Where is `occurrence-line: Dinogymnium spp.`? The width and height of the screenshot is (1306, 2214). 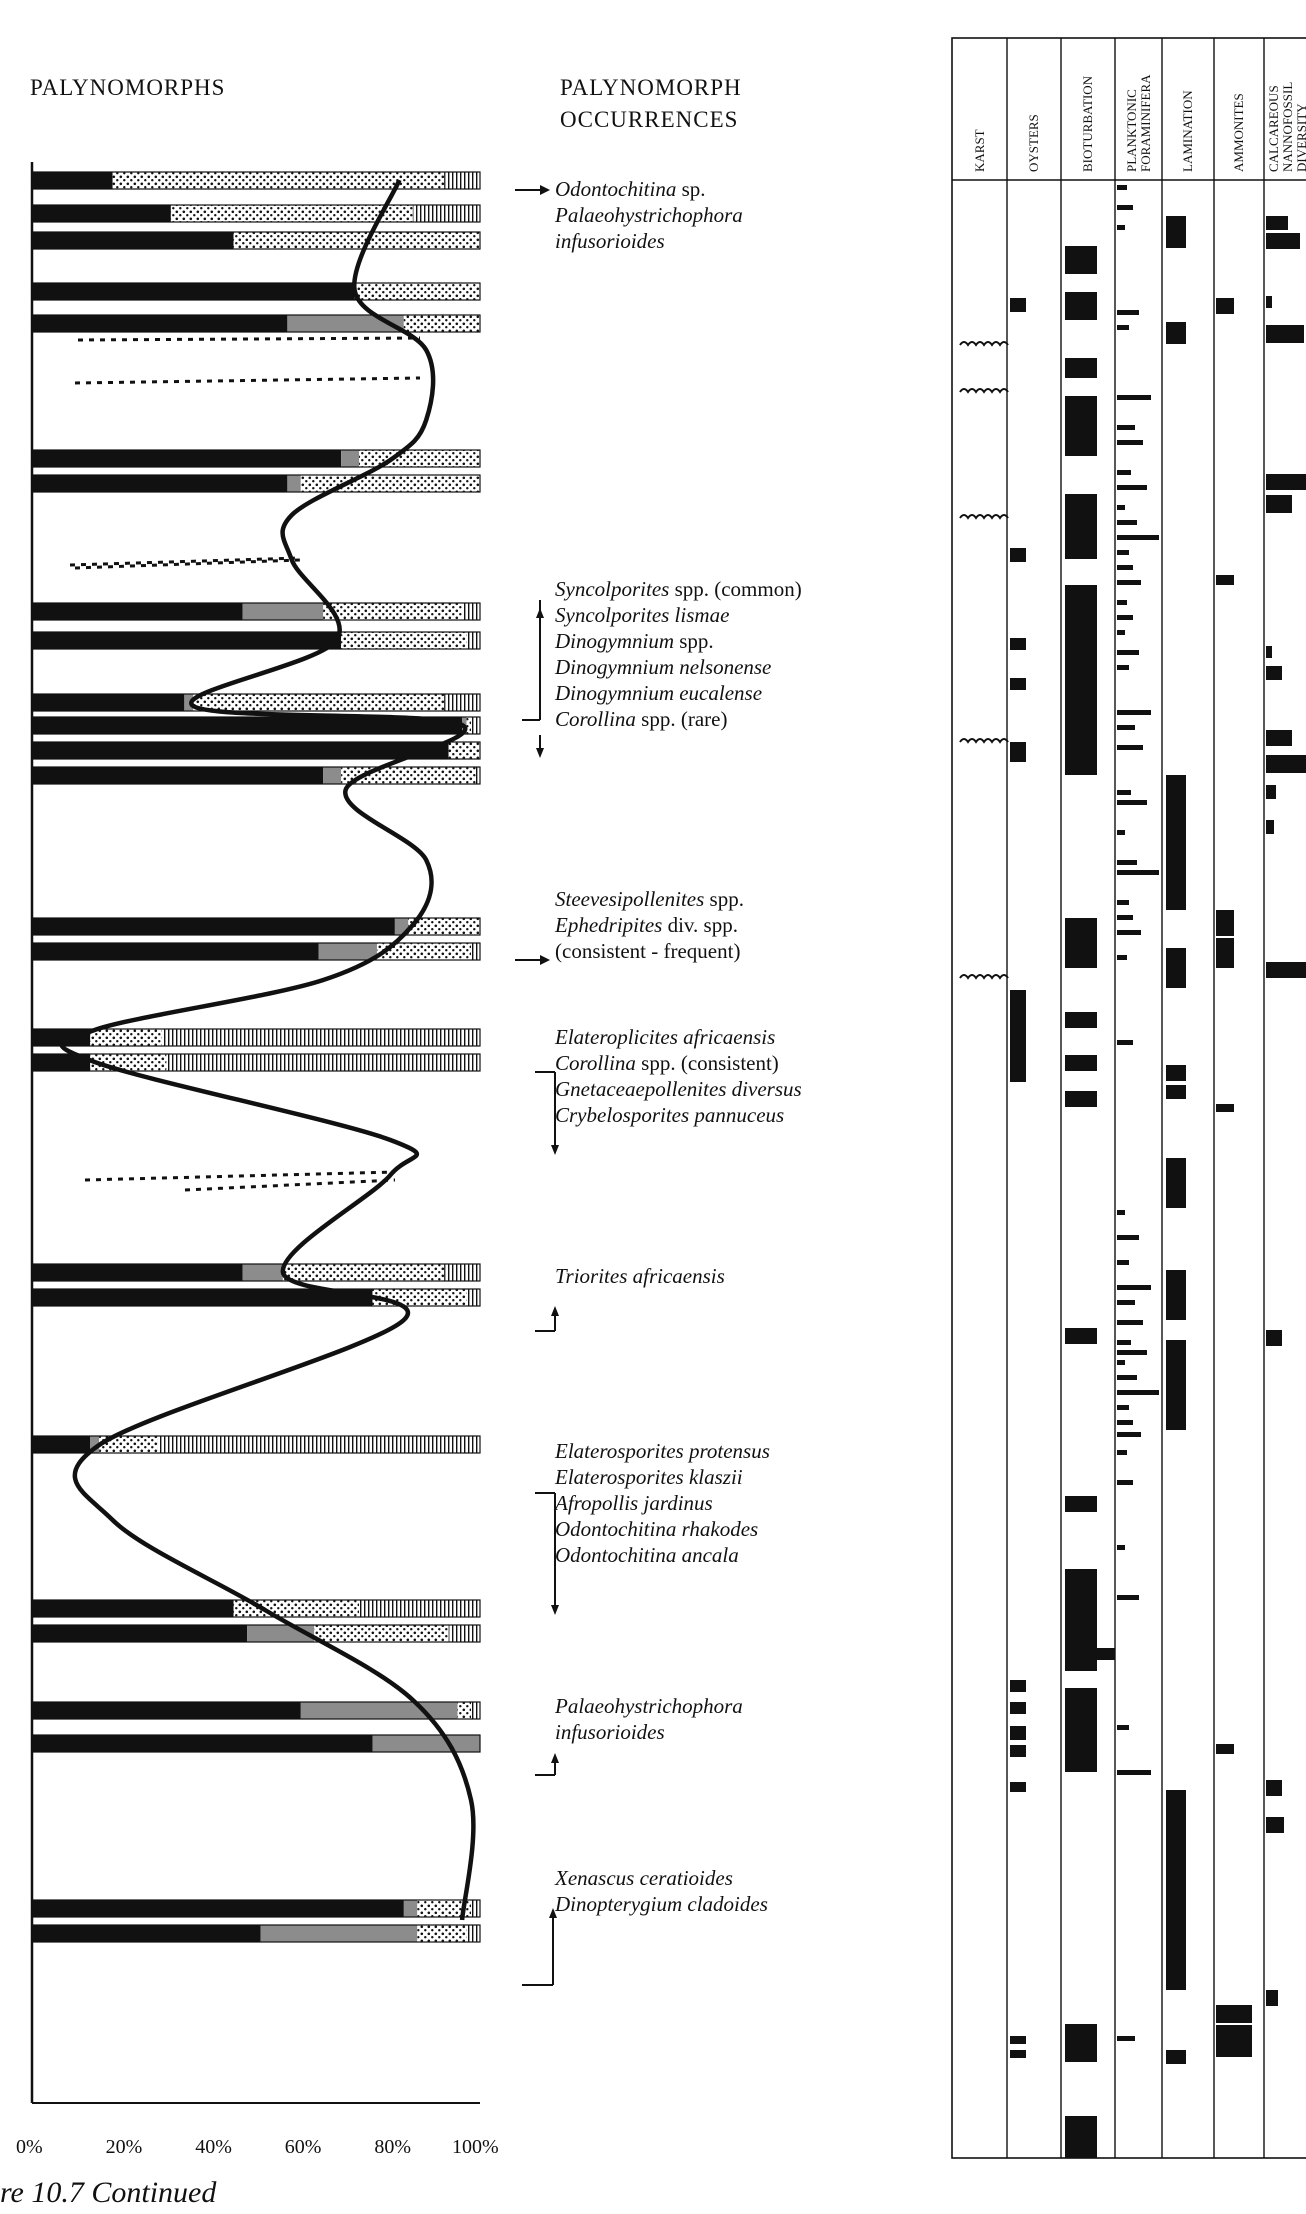
occurrence-line: Dinogymnium spp. is located at coordinates (720, 641).